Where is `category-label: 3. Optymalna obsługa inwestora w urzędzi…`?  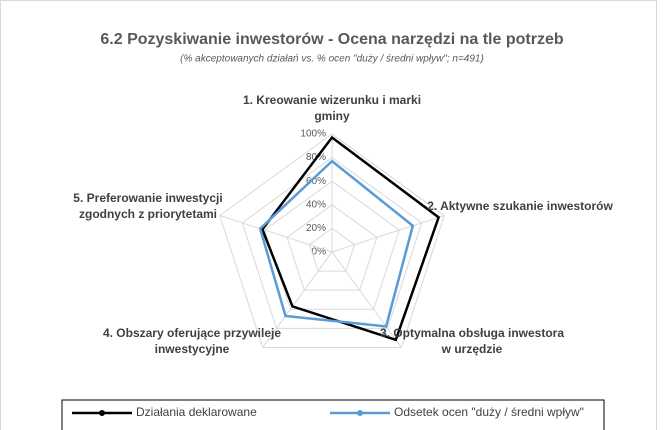
category-label: 3. Optymalna obsługa inwestora w urzędzi… is located at coordinates (472, 341).